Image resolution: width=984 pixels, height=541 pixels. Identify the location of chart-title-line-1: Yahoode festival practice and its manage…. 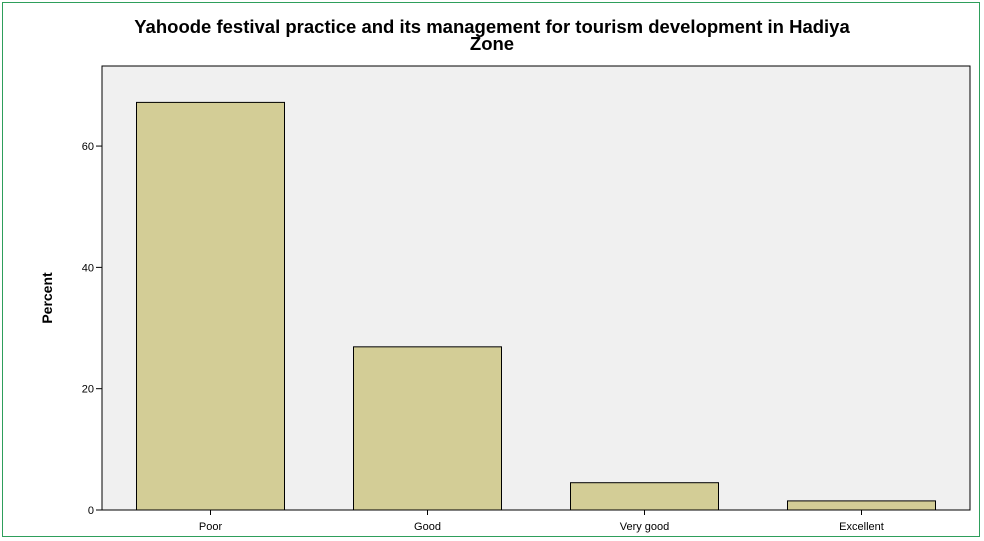
(492, 26).